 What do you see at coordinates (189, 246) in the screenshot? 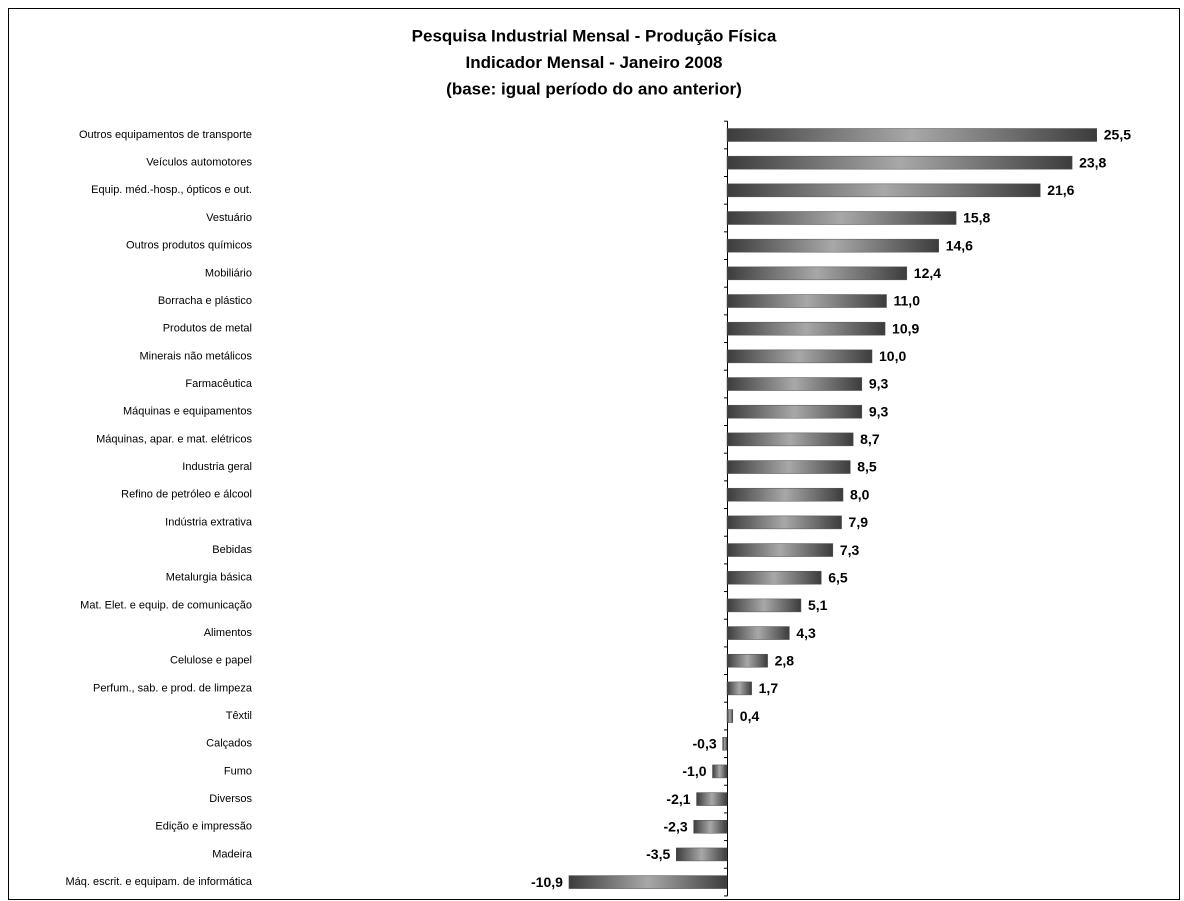
I see `category-label: Outros produtos químicos` at bounding box center [189, 246].